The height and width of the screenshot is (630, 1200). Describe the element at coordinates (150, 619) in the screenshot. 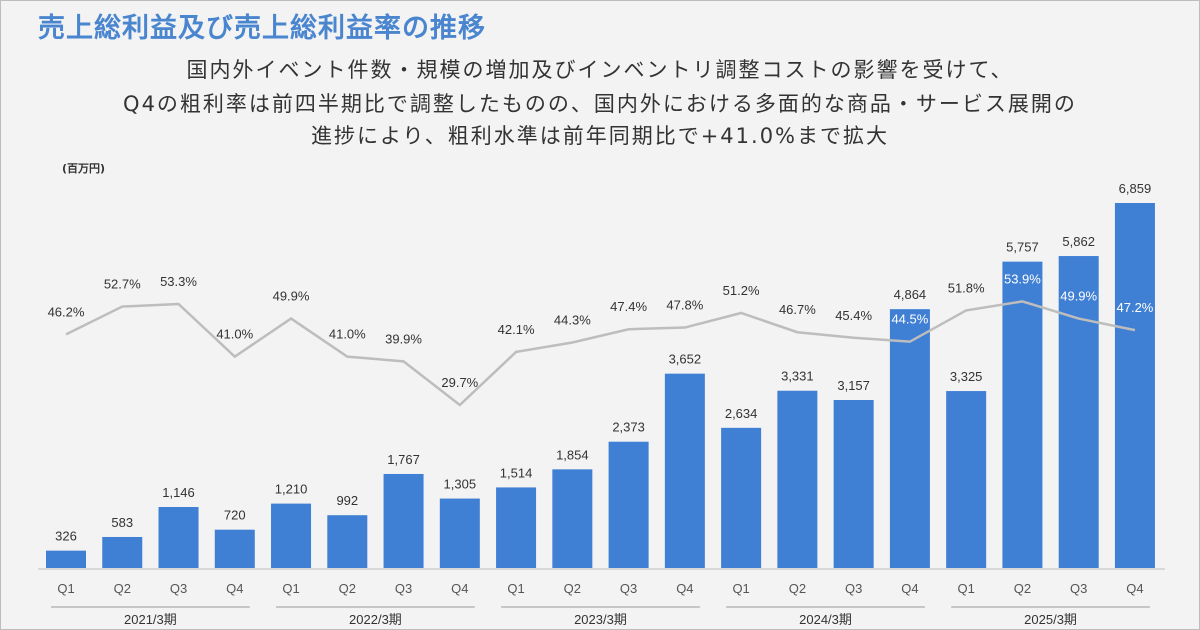

I see `group-label: 2021/3期` at that location.